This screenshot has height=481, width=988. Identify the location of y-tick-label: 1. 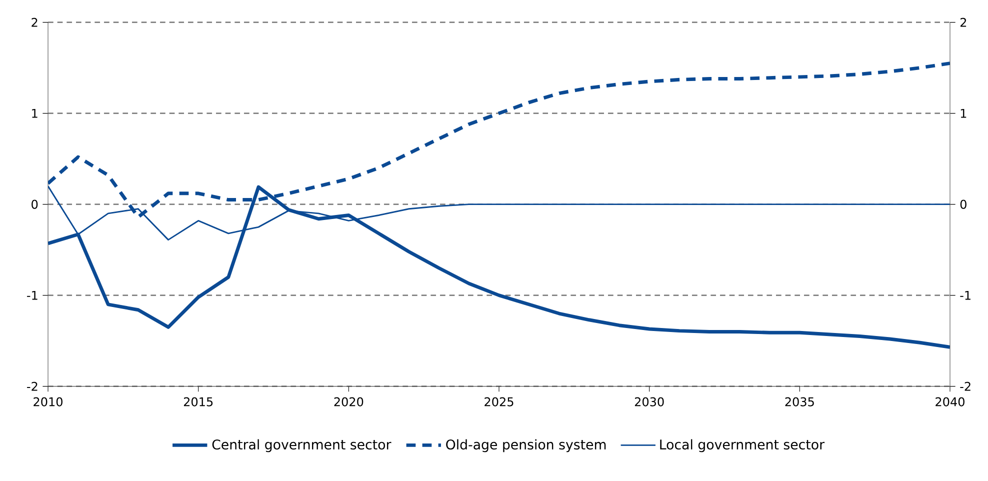
(963, 113).